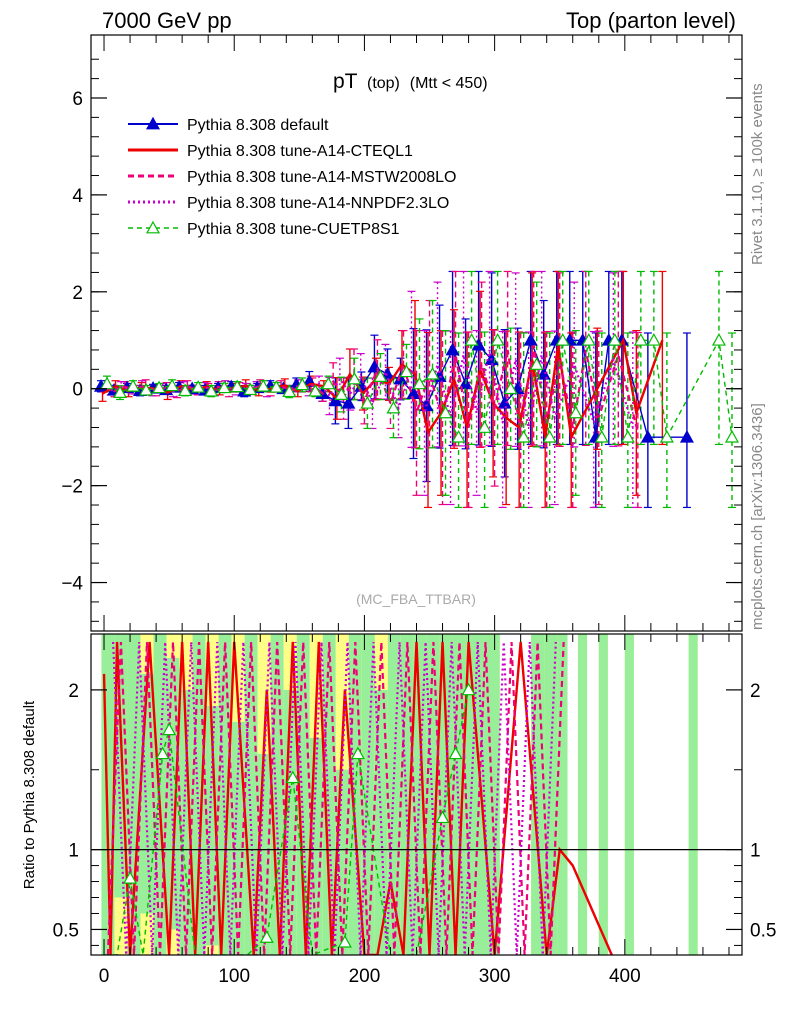 This screenshot has height=1024, width=786. I want to click on x-tick-label: 400, so click(625, 976).